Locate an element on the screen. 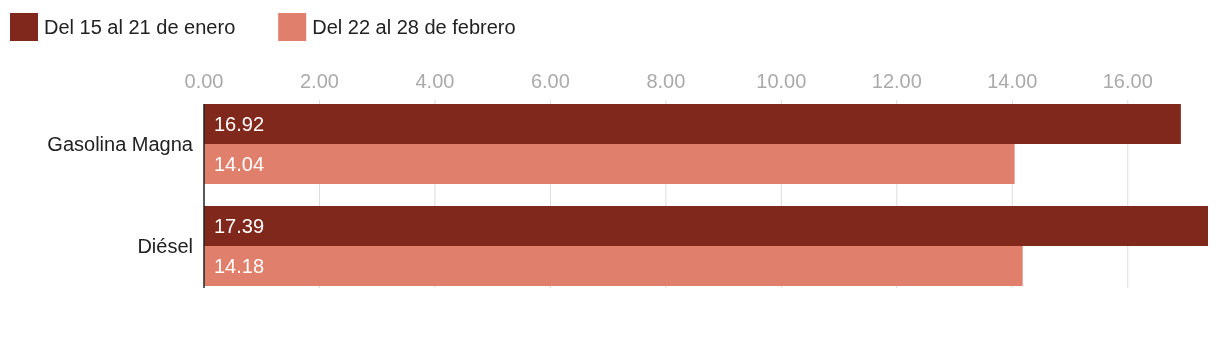 The image size is (1220, 364). y-tick-label: Diésel is located at coordinates (165, 246).